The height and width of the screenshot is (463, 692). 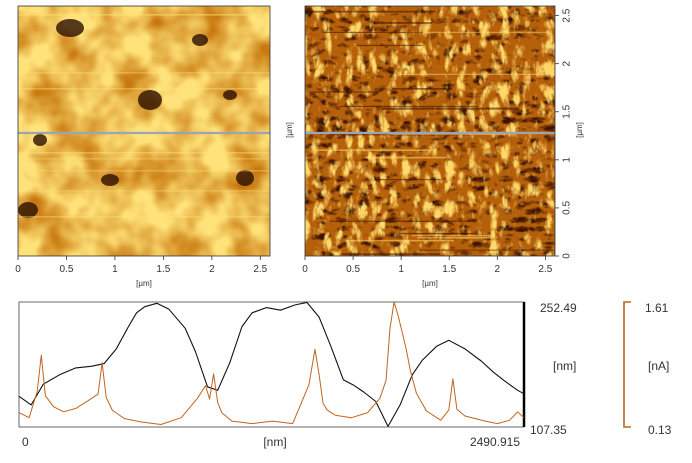 I want to click on profile-x-min-label: 0, so click(x=25, y=442).